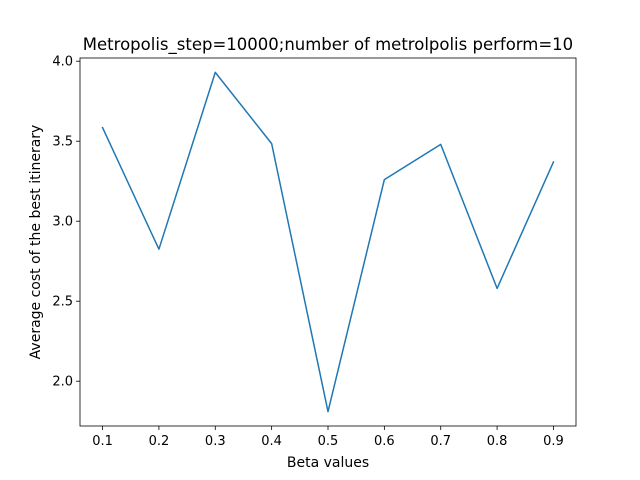  What do you see at coordinates (328, 441) in the screenshot?
I see `x-tick-label: 0.5` at bounding box center [328, 441].